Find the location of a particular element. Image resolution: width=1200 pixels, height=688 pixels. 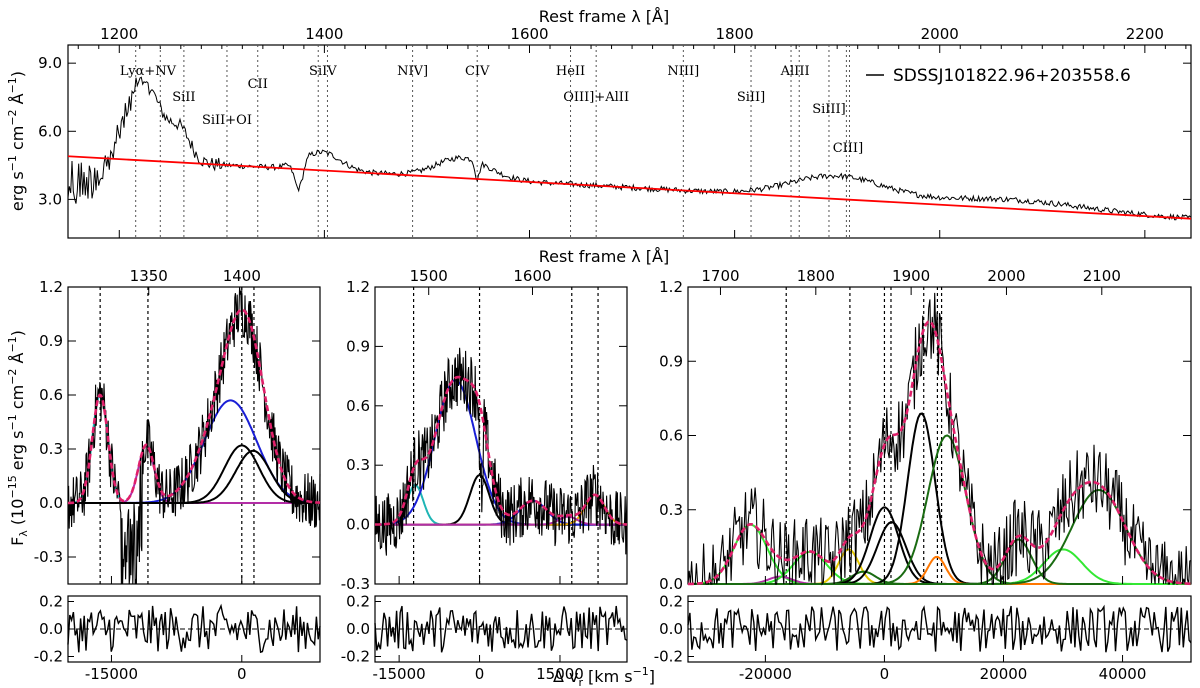

bm-velocity-label: 15000 is located at coordinates (560, 674).